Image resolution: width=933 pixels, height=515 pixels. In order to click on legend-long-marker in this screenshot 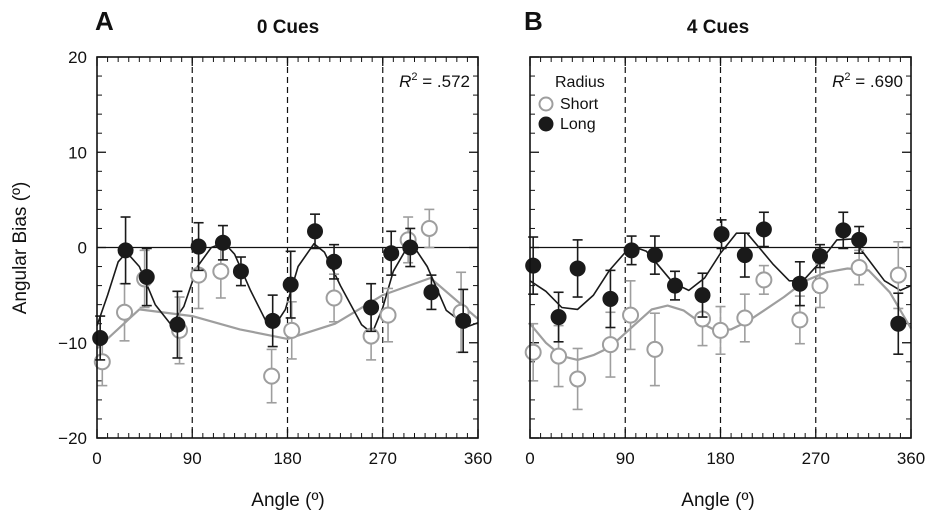, I will do `click(546, 124)`.